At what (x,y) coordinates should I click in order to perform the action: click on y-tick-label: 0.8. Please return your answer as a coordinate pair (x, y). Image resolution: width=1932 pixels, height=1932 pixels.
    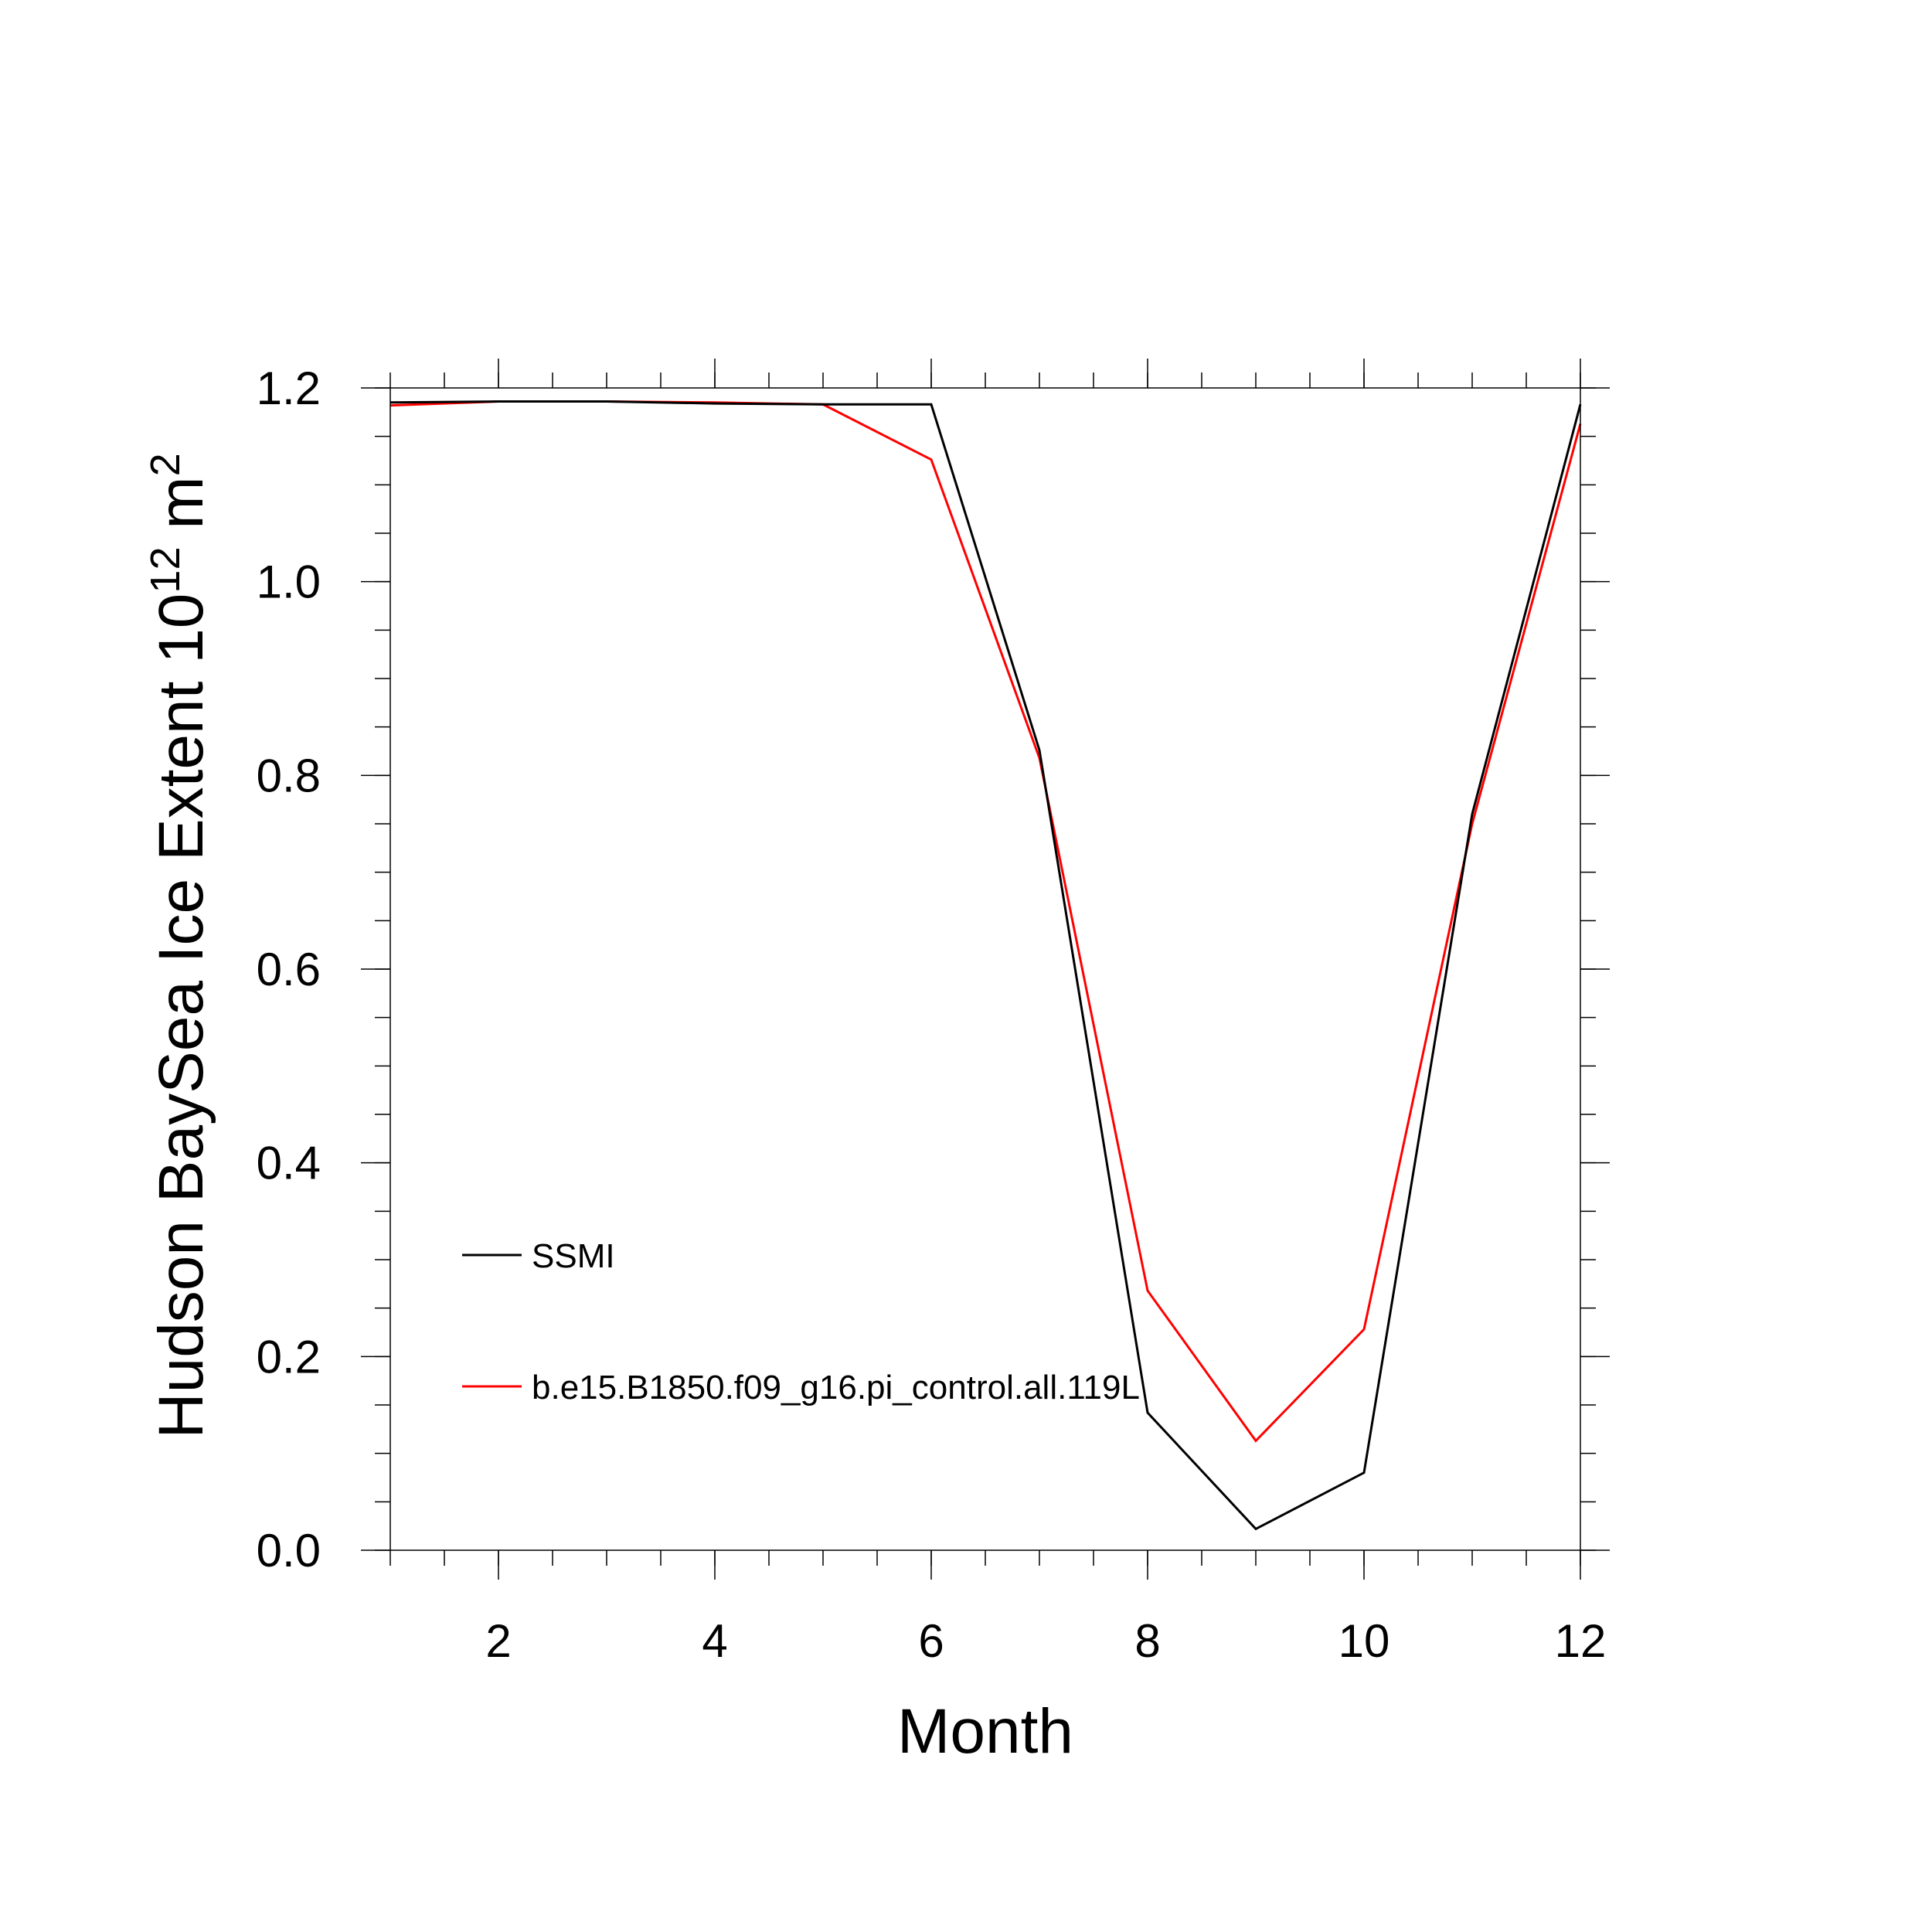
    Looking at the image, I should click on (289, 776).